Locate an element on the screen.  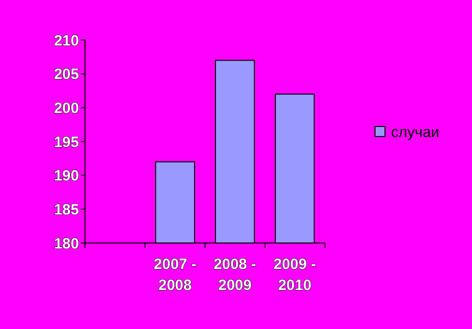
x-tick-label: 2007 - 2008 is located at coordinates (175, 275).